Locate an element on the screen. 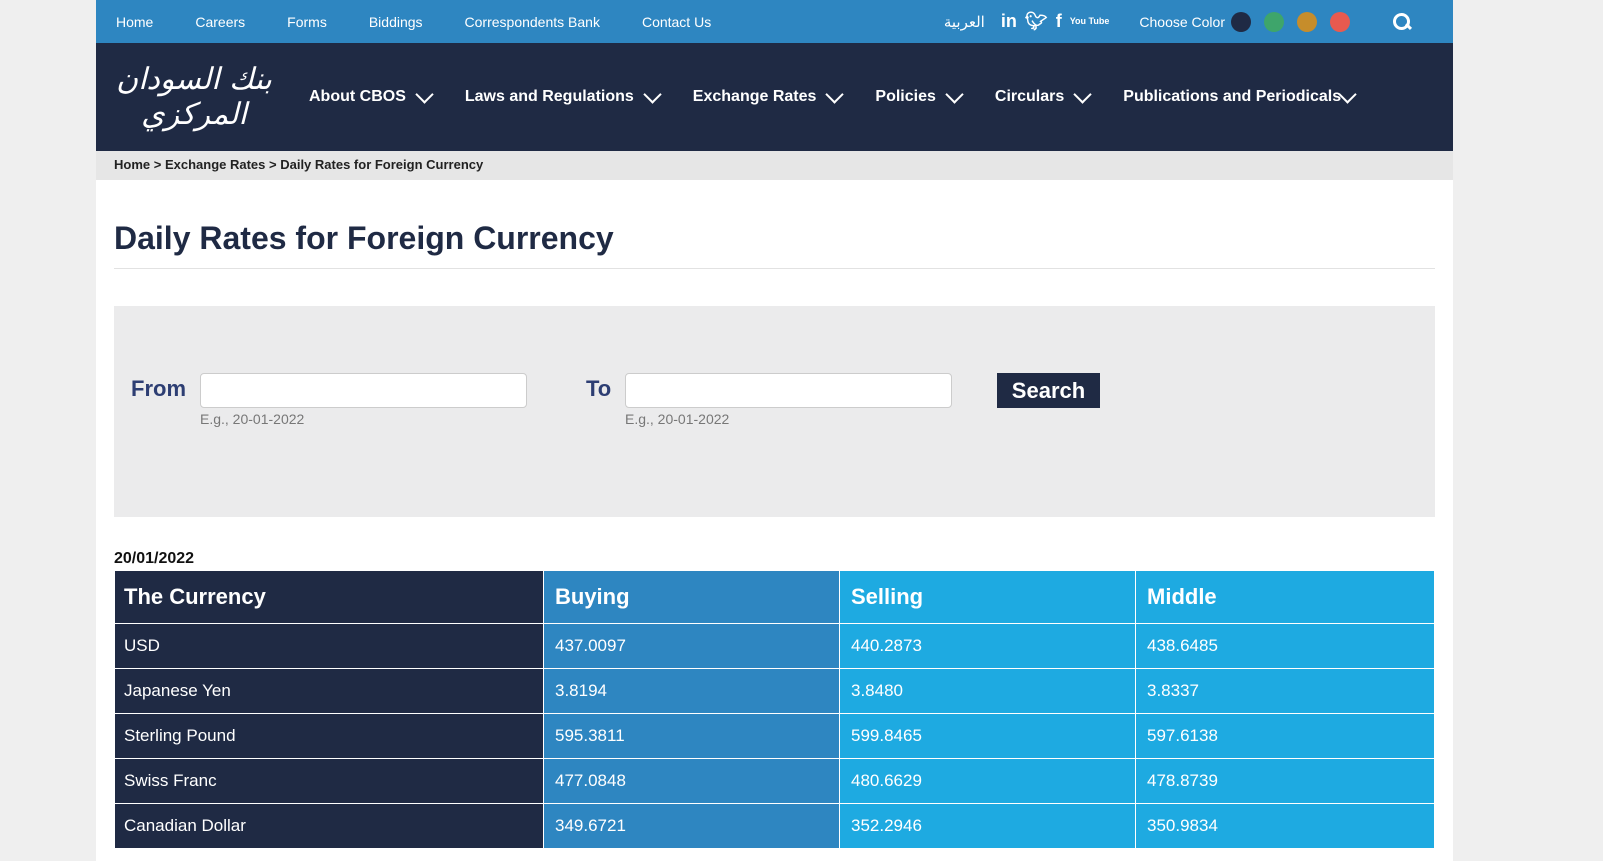  selling-cell: 440.2873 is located at coordinates (987, 646).